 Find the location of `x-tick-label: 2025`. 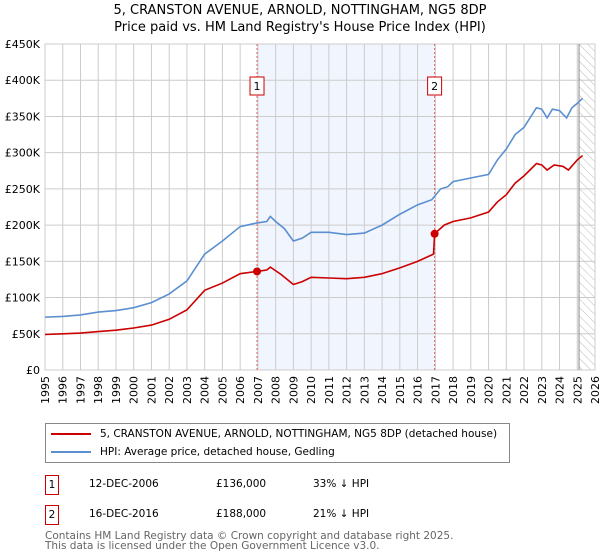

x-tick-label: 2025 is located at coordinates (577, 390).